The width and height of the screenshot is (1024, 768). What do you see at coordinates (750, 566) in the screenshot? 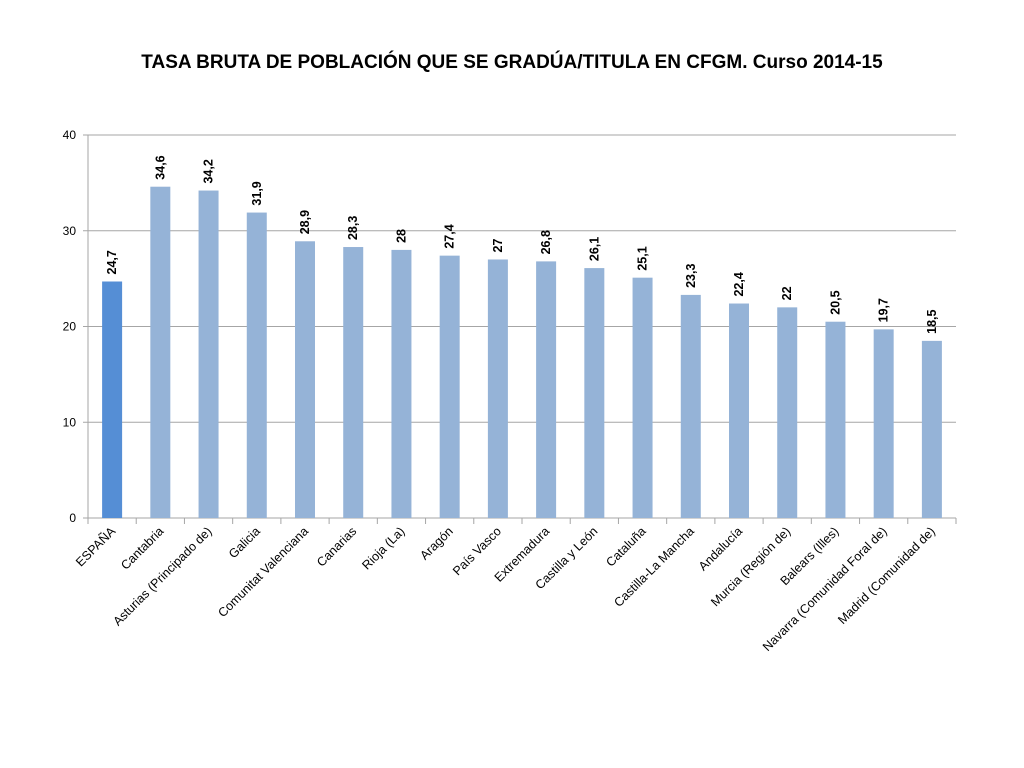
I see `category-label-14: Murcia (Región de)` at bounding box center [750, 566].